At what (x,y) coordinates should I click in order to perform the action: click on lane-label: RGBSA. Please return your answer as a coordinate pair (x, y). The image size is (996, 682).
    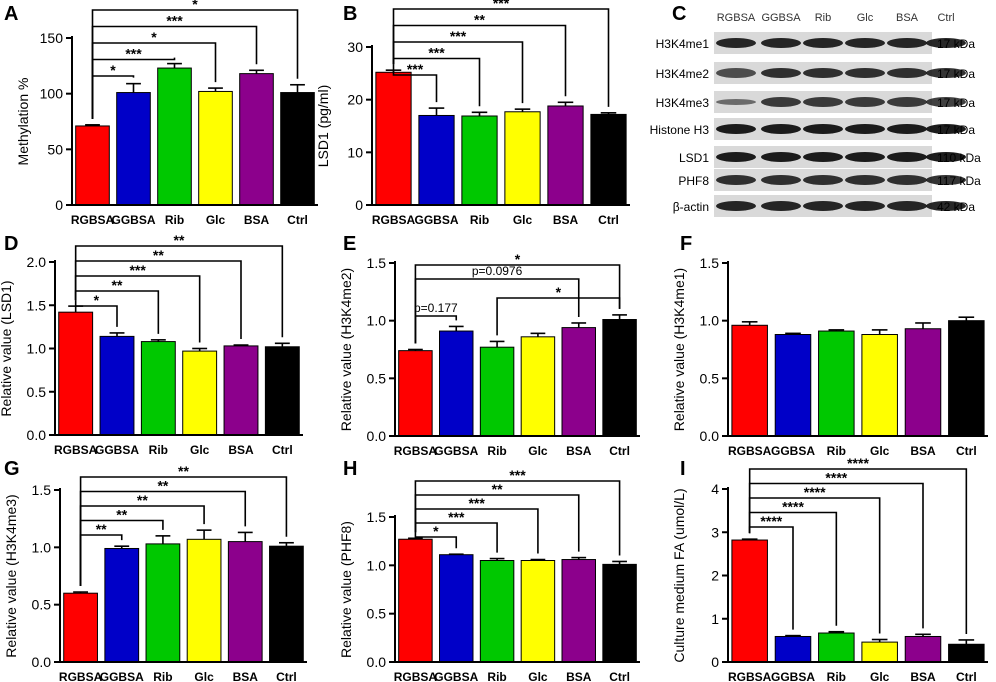
    Looking at the image, I should click on (736, 18).